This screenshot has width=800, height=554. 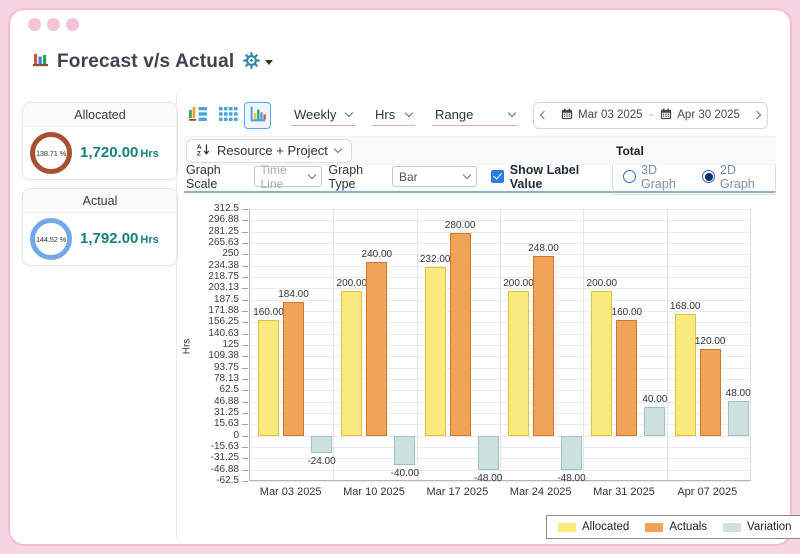 I want to click on y-tick-label: 156.25, so click(x=223, y=322).